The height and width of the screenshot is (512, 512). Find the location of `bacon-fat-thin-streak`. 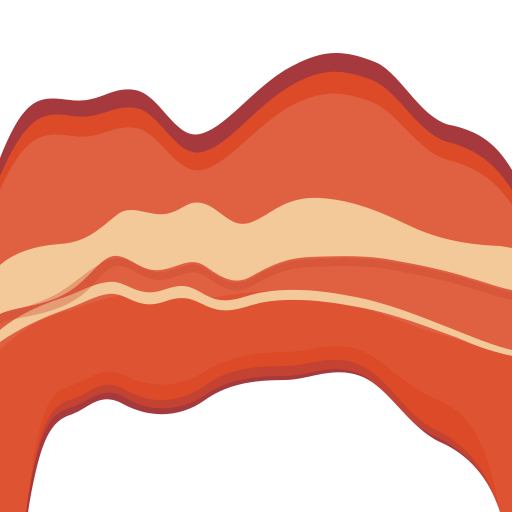

bacon-fat-thin-streak is located at coordinates (256, 318).